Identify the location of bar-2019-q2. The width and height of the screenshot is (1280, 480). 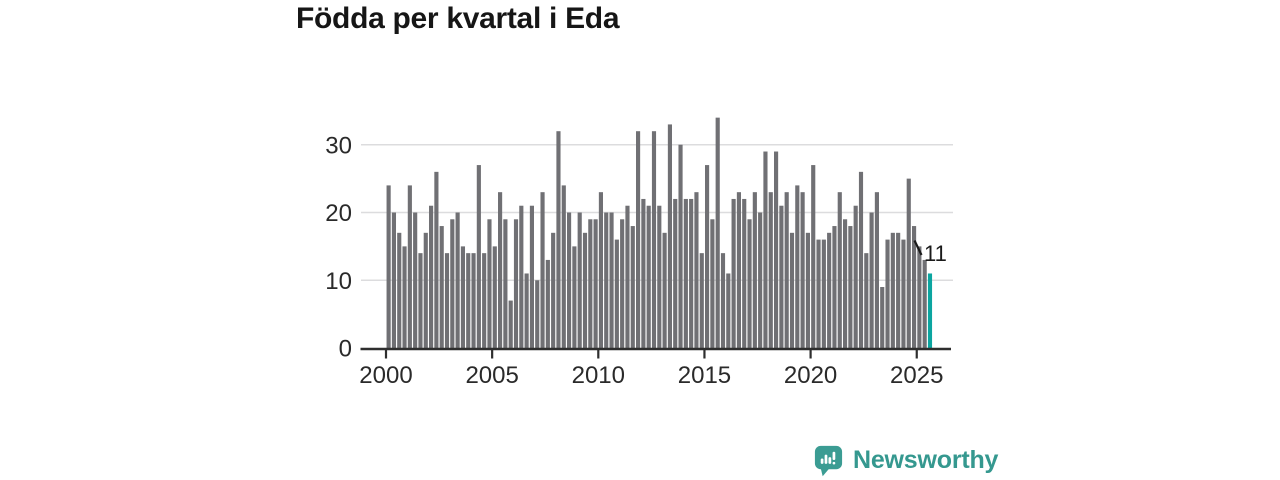
(797, 266).